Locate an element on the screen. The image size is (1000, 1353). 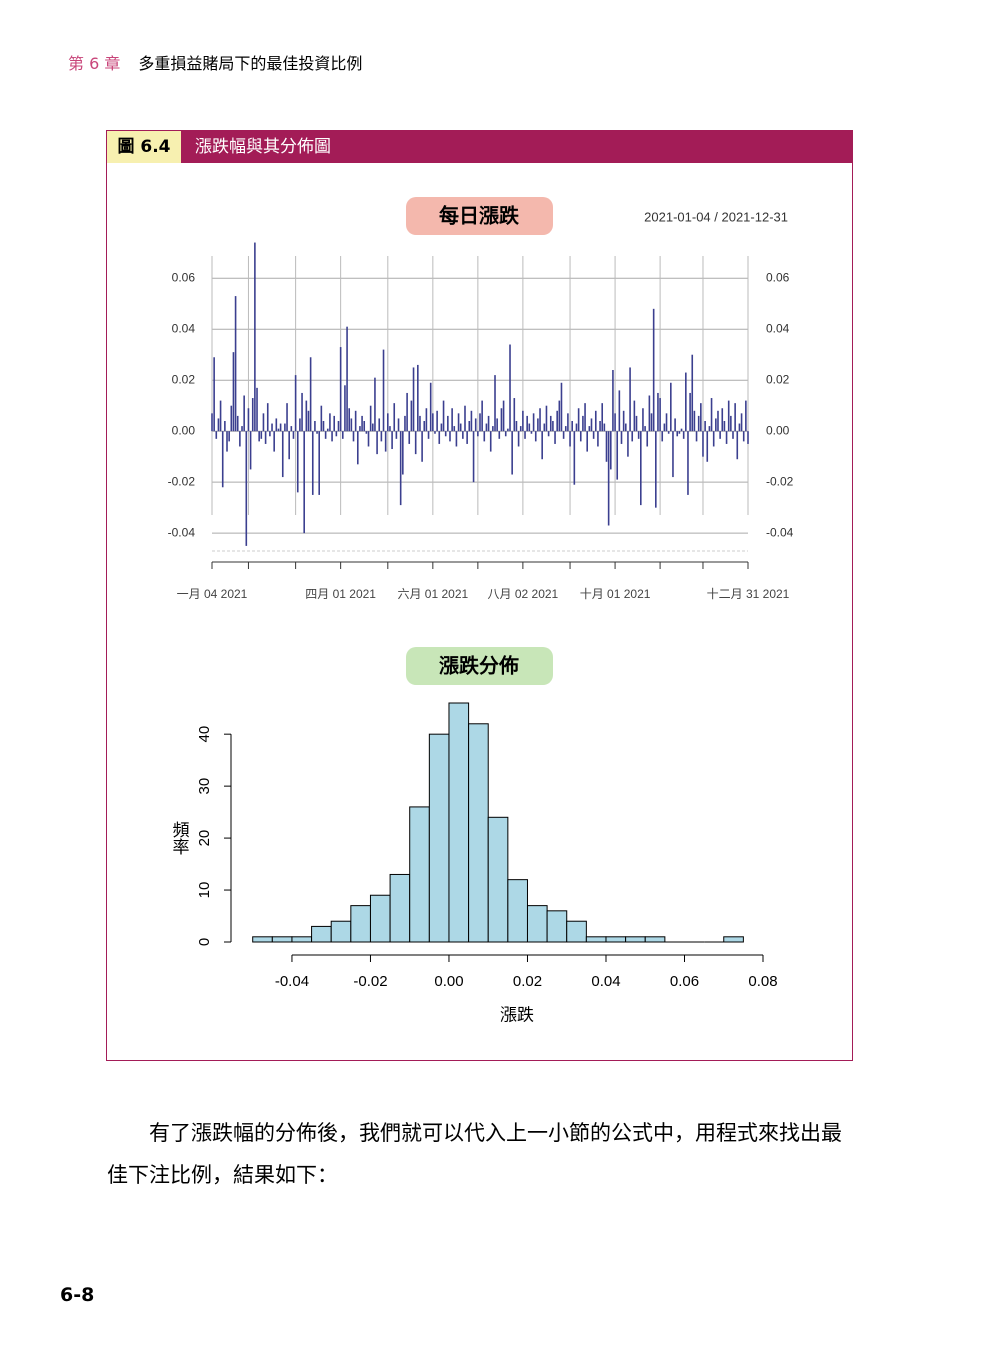
chapter: 第 6 章 is located at coordinates (94, 63).